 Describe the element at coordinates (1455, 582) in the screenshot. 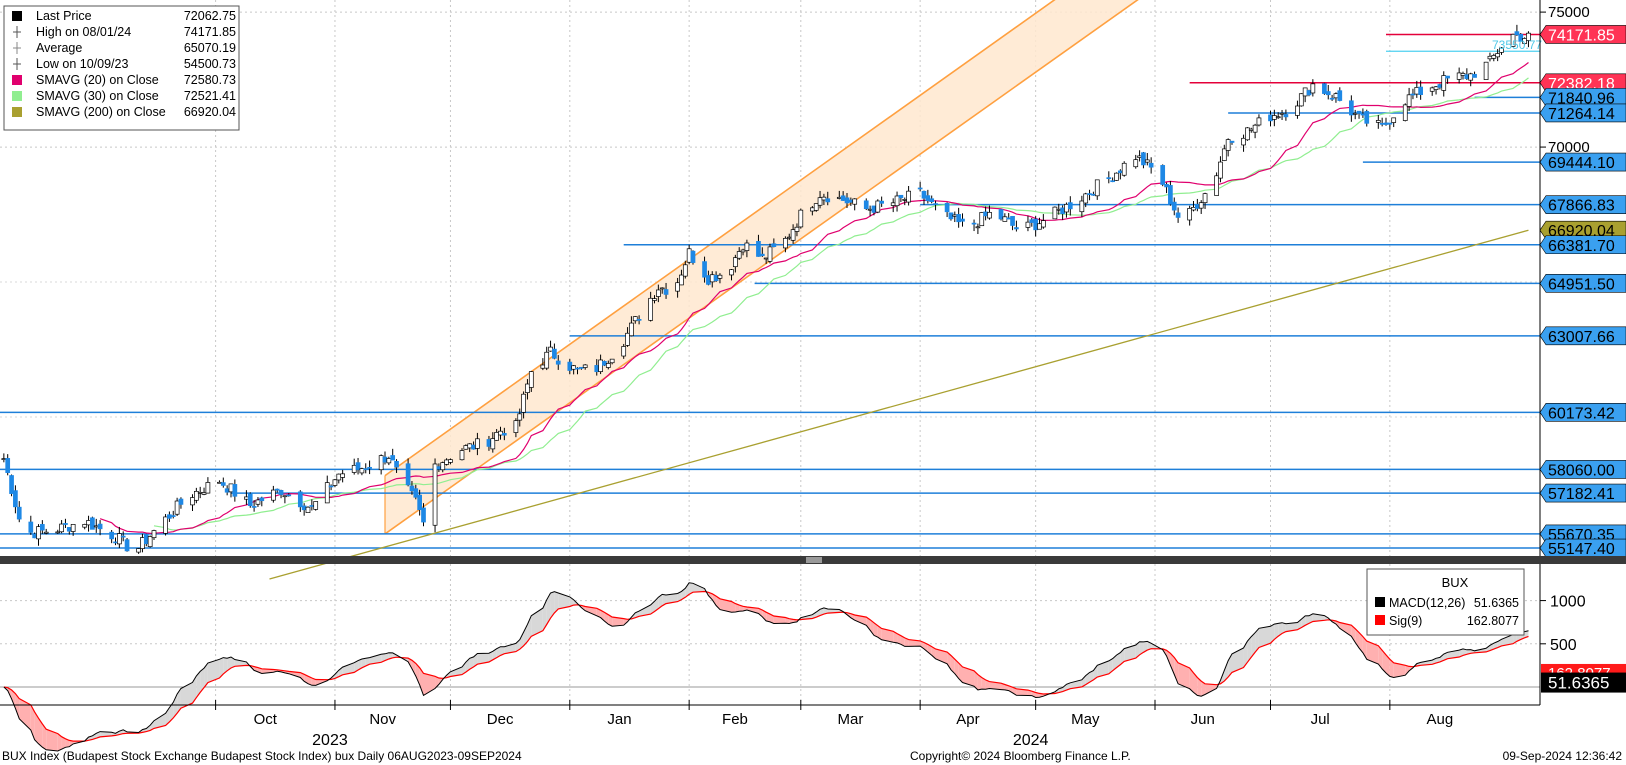

I see `macd-legend-title: BUX` at that location.